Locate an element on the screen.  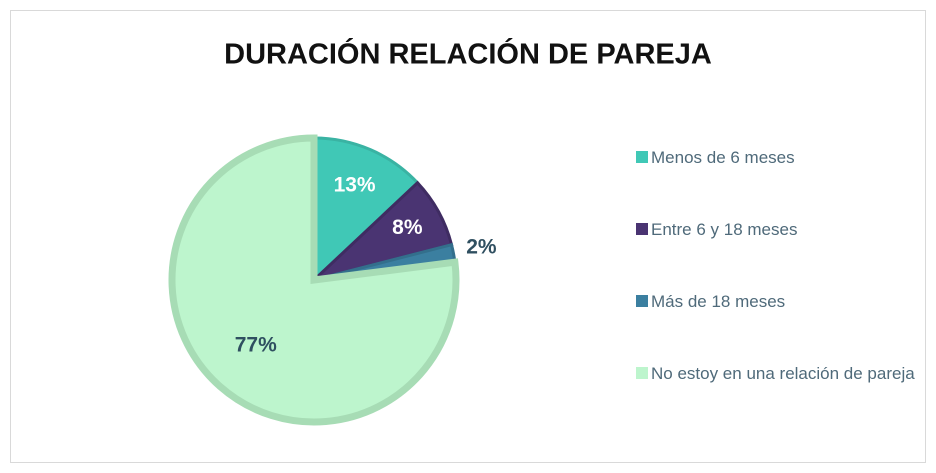
legend-item: Menos de 6 meses is located at coordinates (781, 158).